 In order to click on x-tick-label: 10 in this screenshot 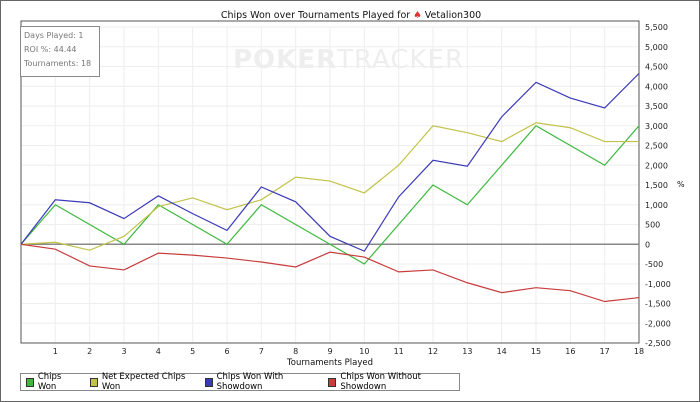, I will do `click(364, 351)`.